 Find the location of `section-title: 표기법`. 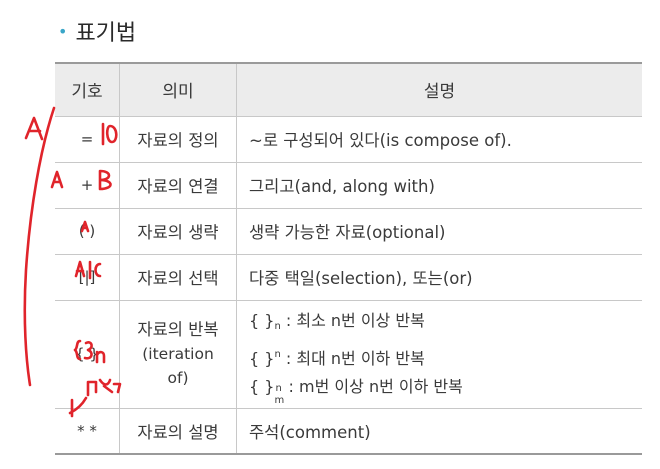

section-title: 표기법 is located at coordinates (106, 33).